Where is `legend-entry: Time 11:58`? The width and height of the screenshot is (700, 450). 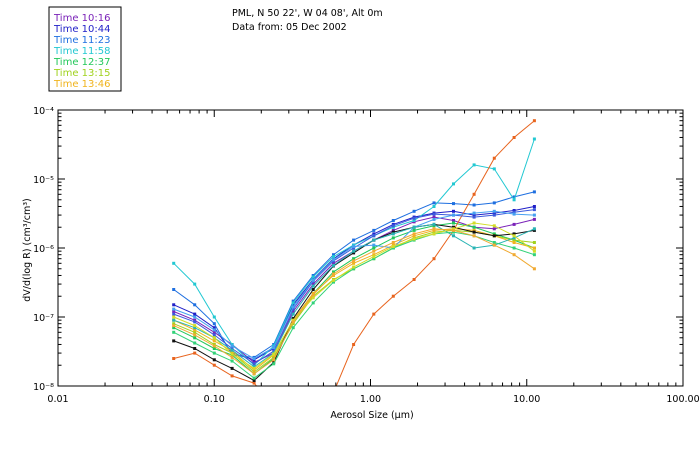
legend-entry: Time 11:58 is located at coordinates (81, 51).